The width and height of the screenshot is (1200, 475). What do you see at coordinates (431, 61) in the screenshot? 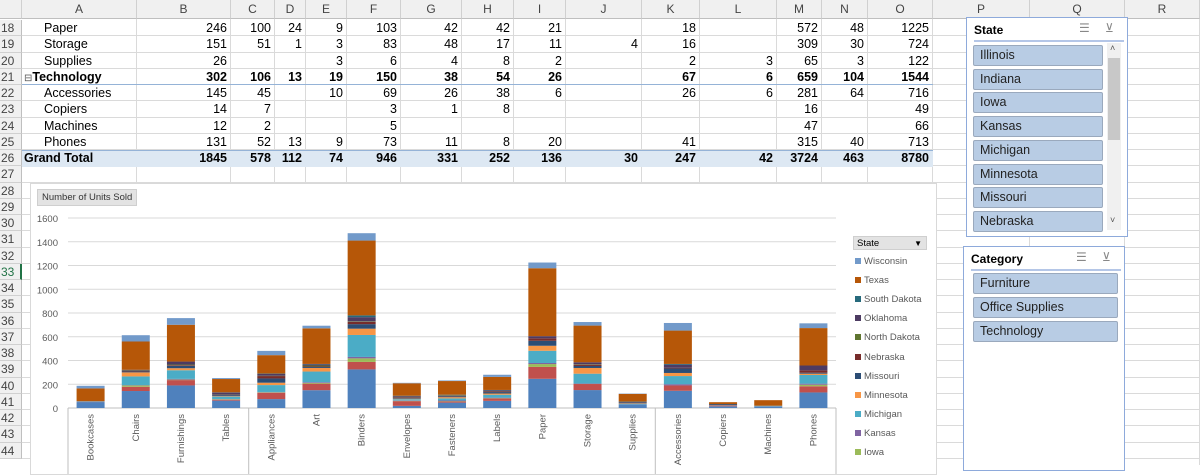
I see `pivot-value-cell: 4` at bounding box center [431, 61].